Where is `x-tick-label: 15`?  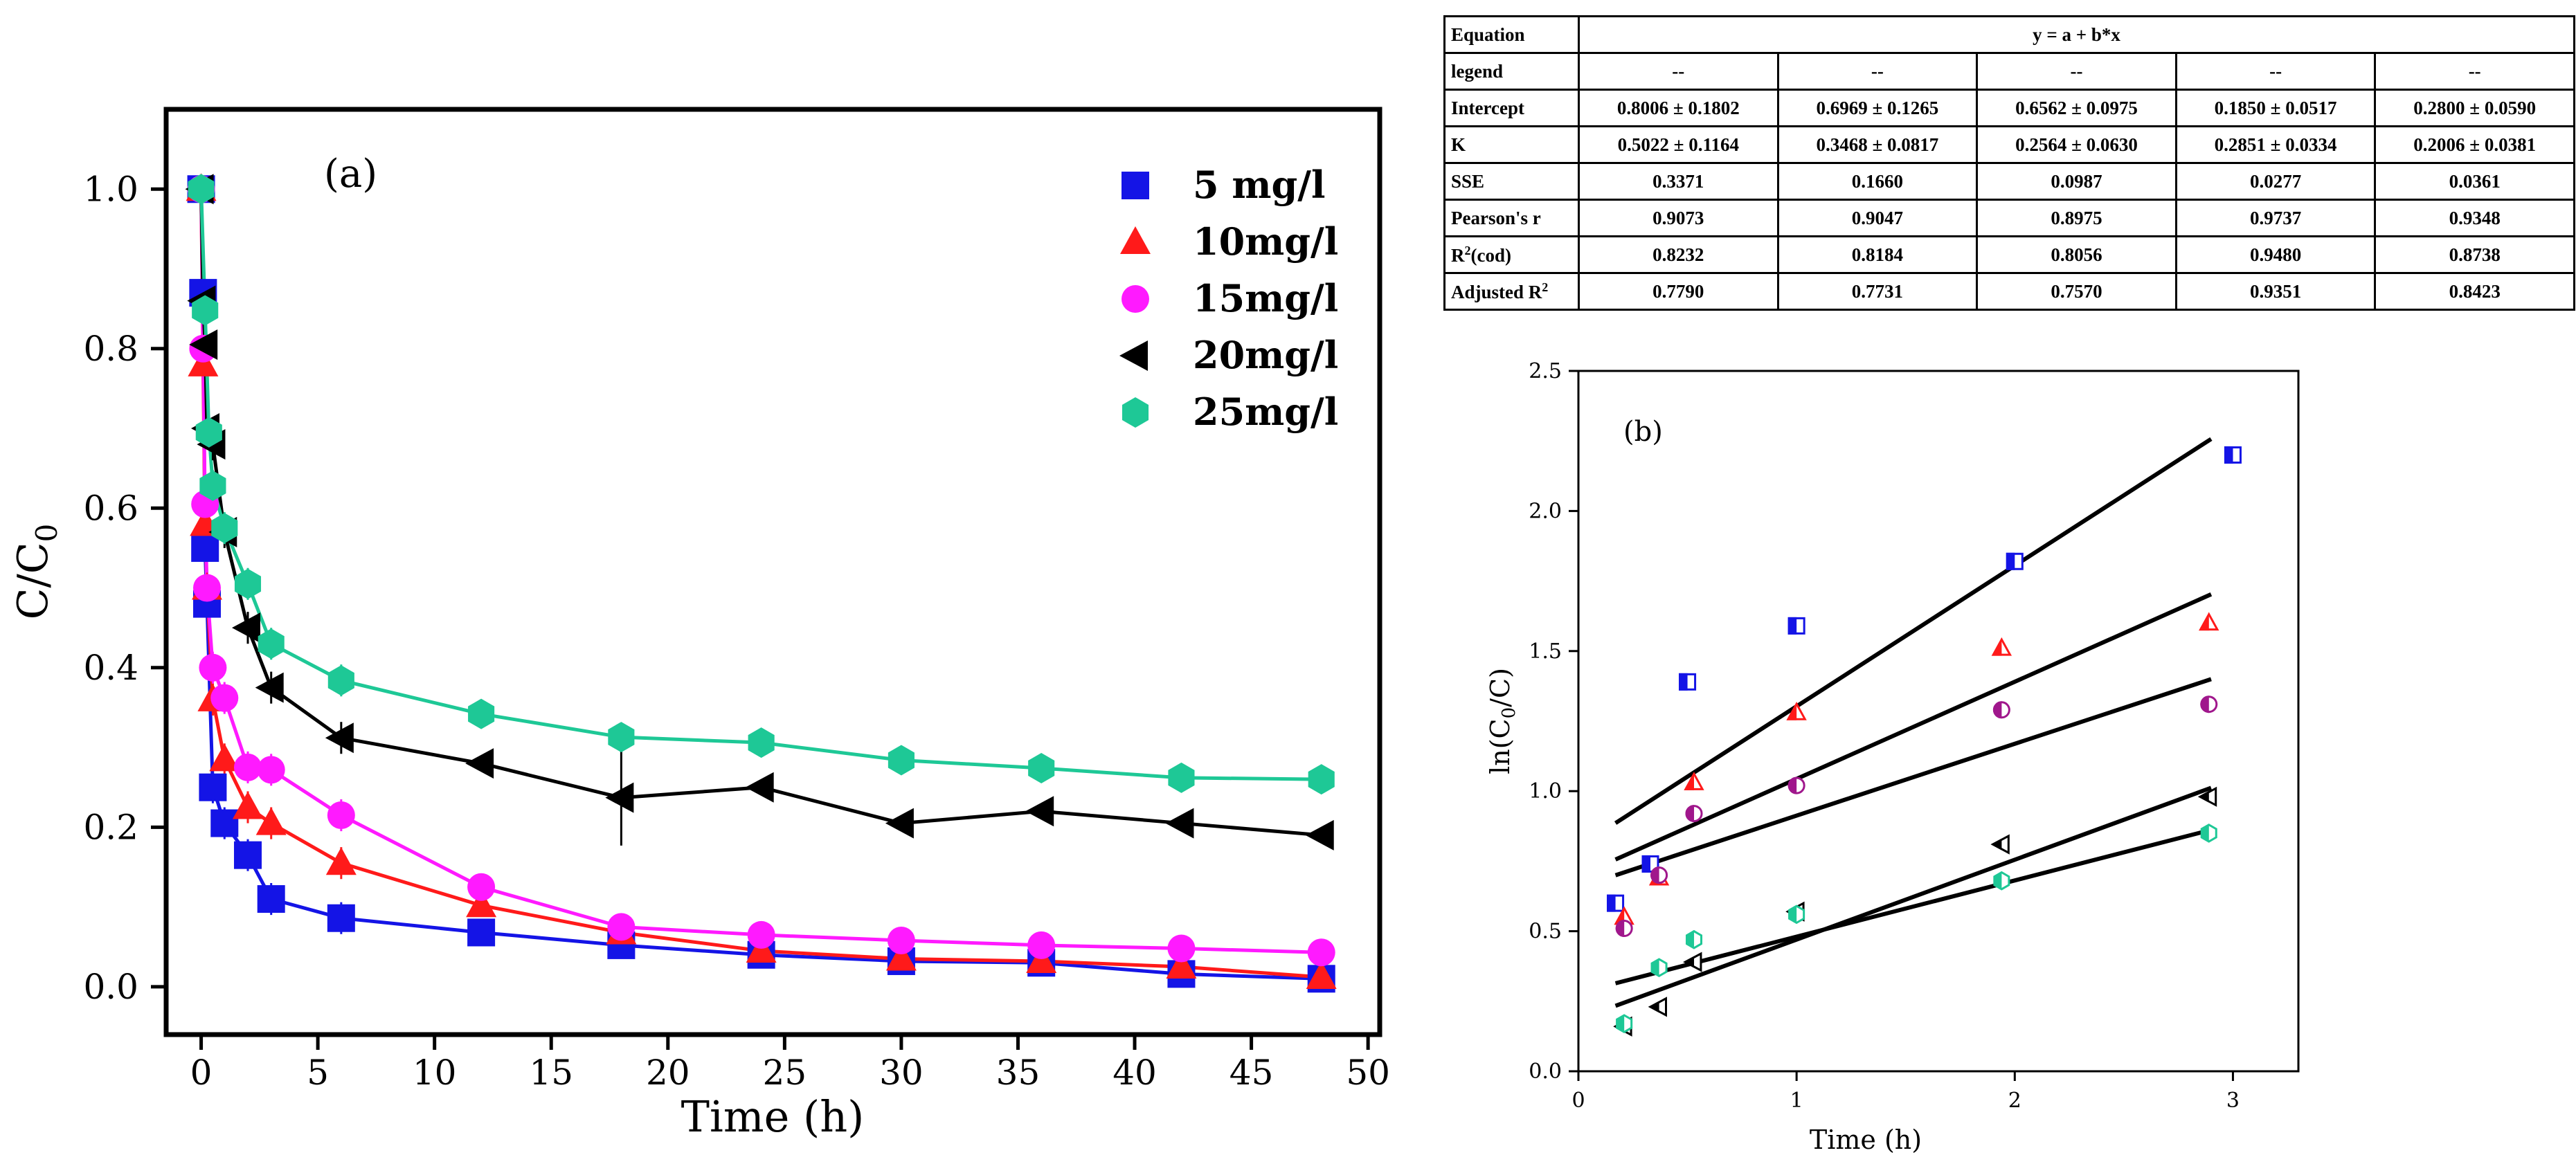
x-tick-label: 15 is located at coordinates (551, 1073).